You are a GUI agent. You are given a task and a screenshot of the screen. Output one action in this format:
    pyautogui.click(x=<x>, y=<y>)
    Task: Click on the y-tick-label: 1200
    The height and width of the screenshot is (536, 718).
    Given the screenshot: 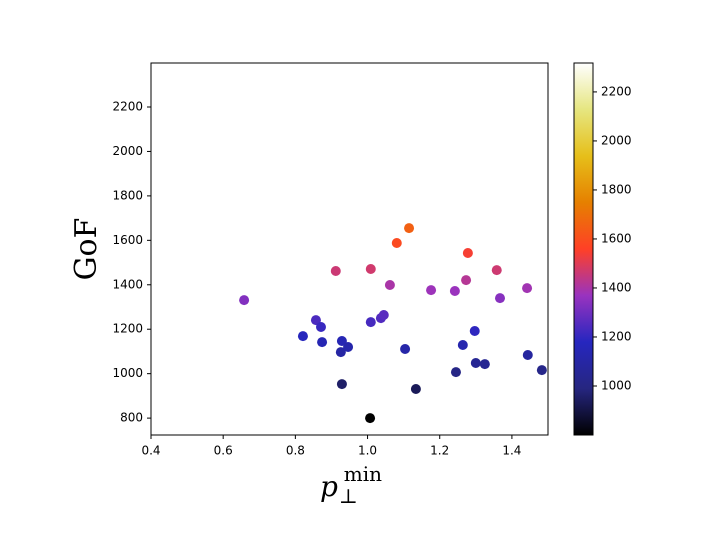 What is the action you would take?
    pyautogui.click(x=127, y=329)
    